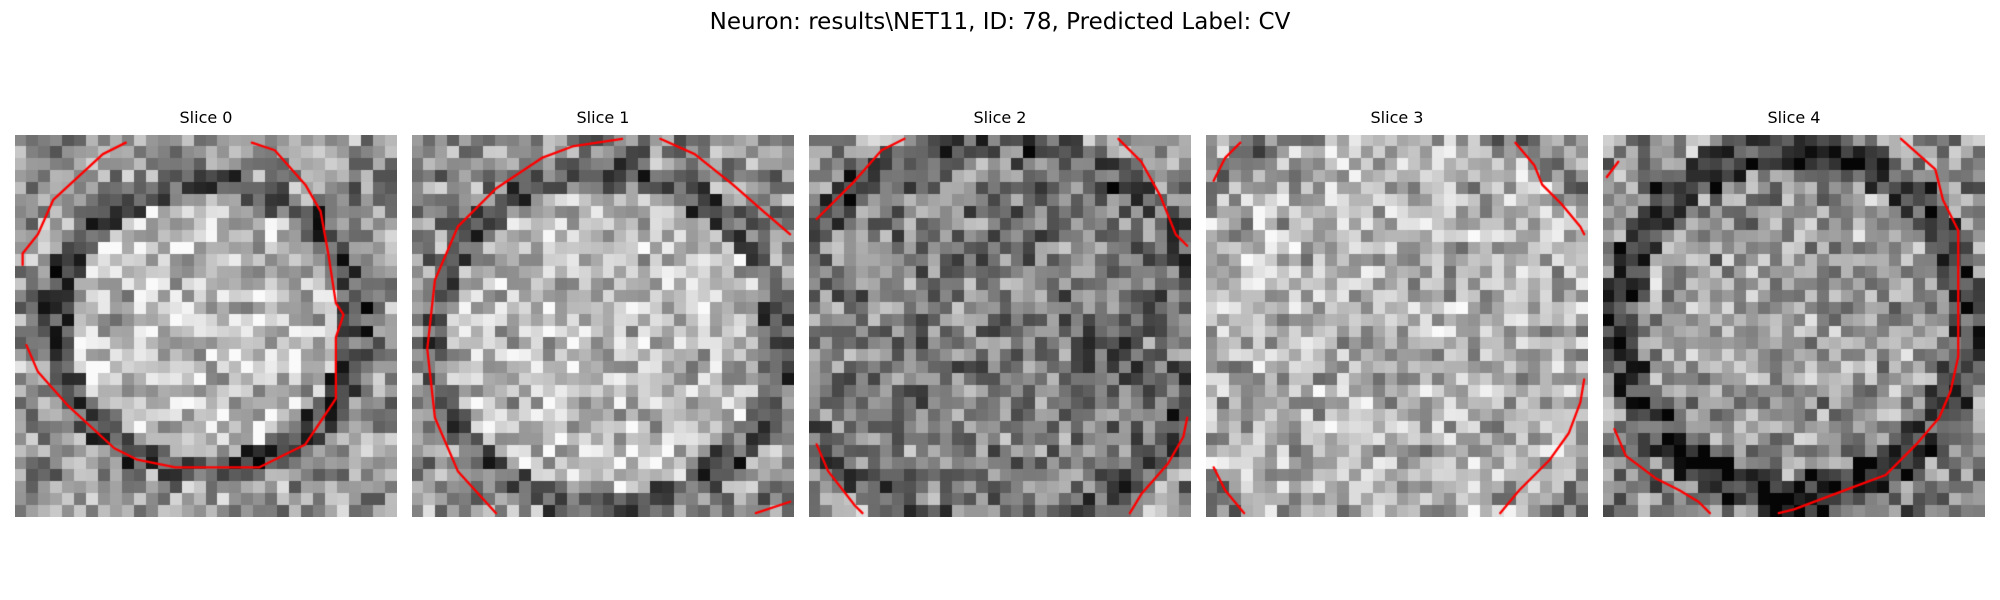 This screenshot has width=2000, height=600. I want to click on slice-panel-3: Slice 3, so click(1397, 313).